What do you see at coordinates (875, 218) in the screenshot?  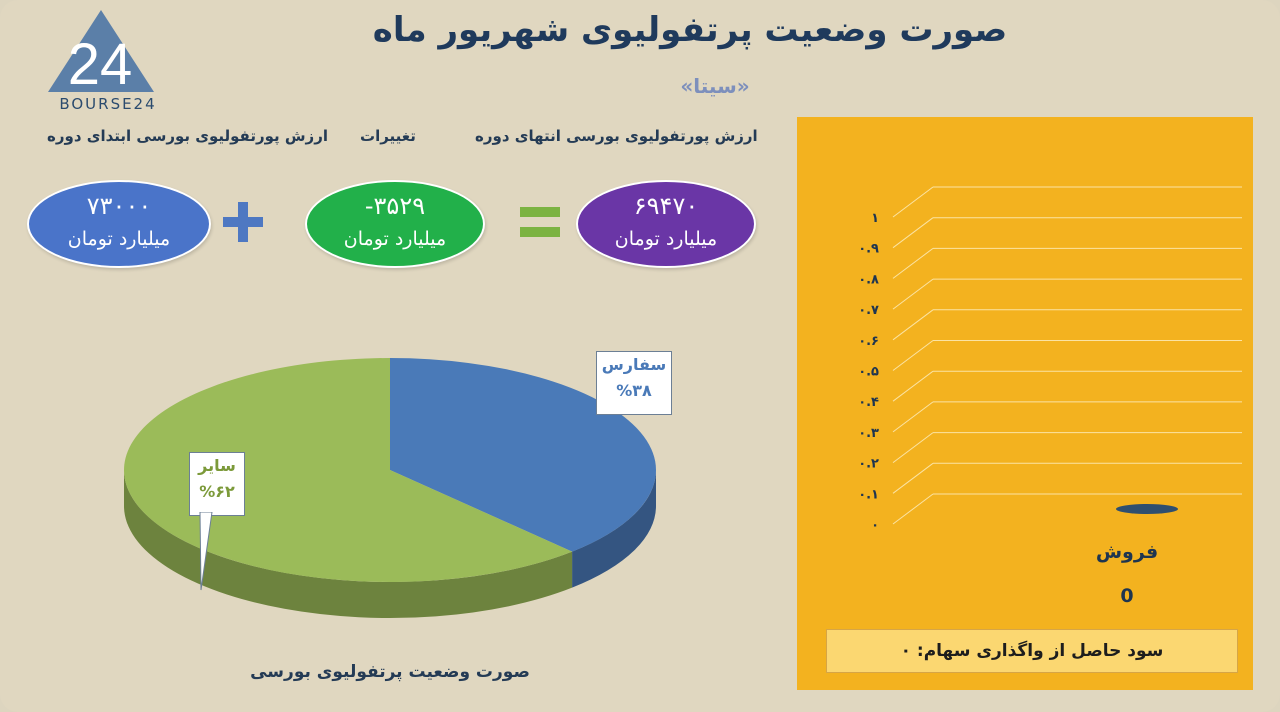 I see `y-tick-label-10: ۱` at bounding box center [875, 218].